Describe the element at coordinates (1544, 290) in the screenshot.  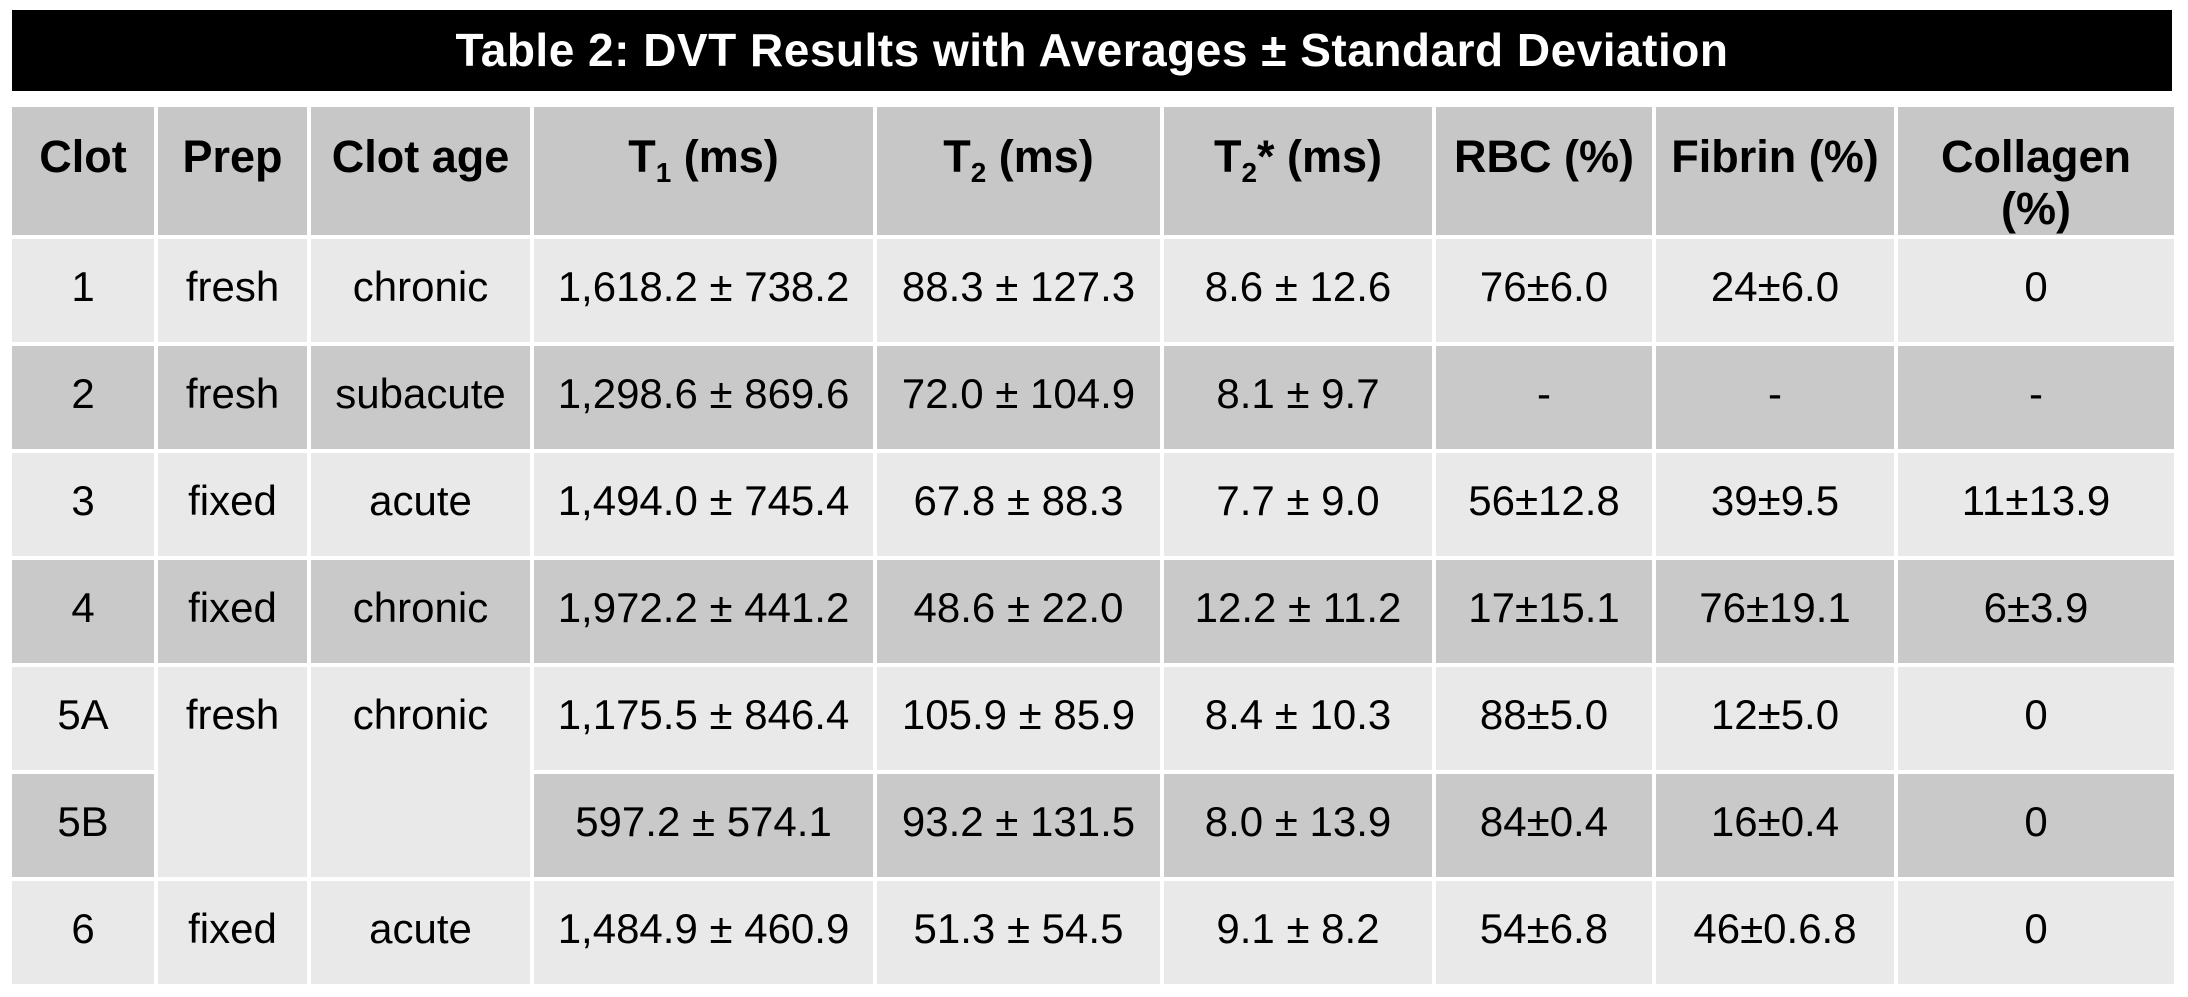
I see `cell-rbc: 76±6.0` at that location.